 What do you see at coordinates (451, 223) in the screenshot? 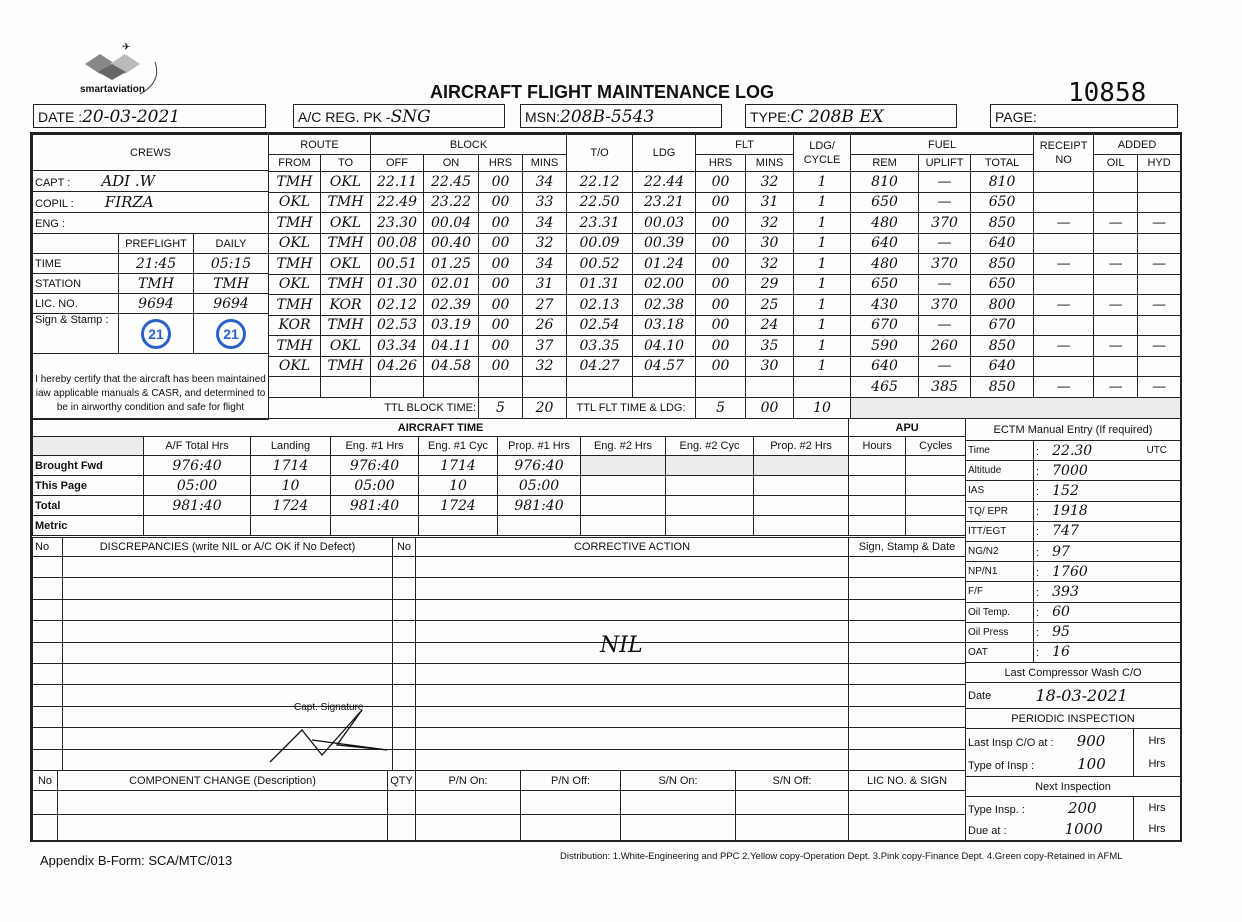
I see `block-on-cell: 00.04` at bounding box center [451, 223].